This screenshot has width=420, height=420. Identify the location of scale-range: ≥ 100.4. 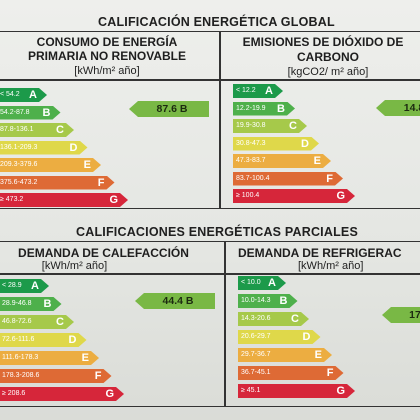
(248, 195).